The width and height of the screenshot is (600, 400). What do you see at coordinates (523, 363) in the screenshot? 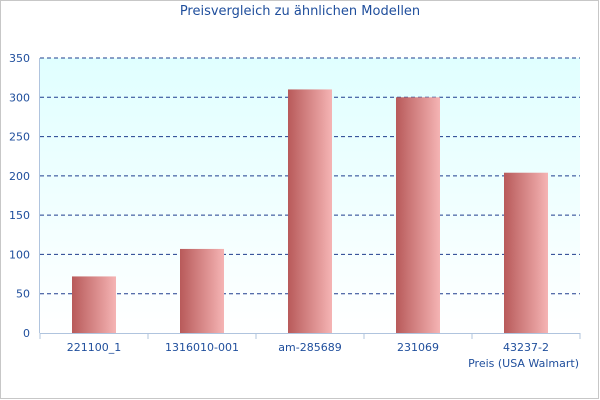
I see `series-label: Preis (USA Walmart)` at bounding box center [523, 363].